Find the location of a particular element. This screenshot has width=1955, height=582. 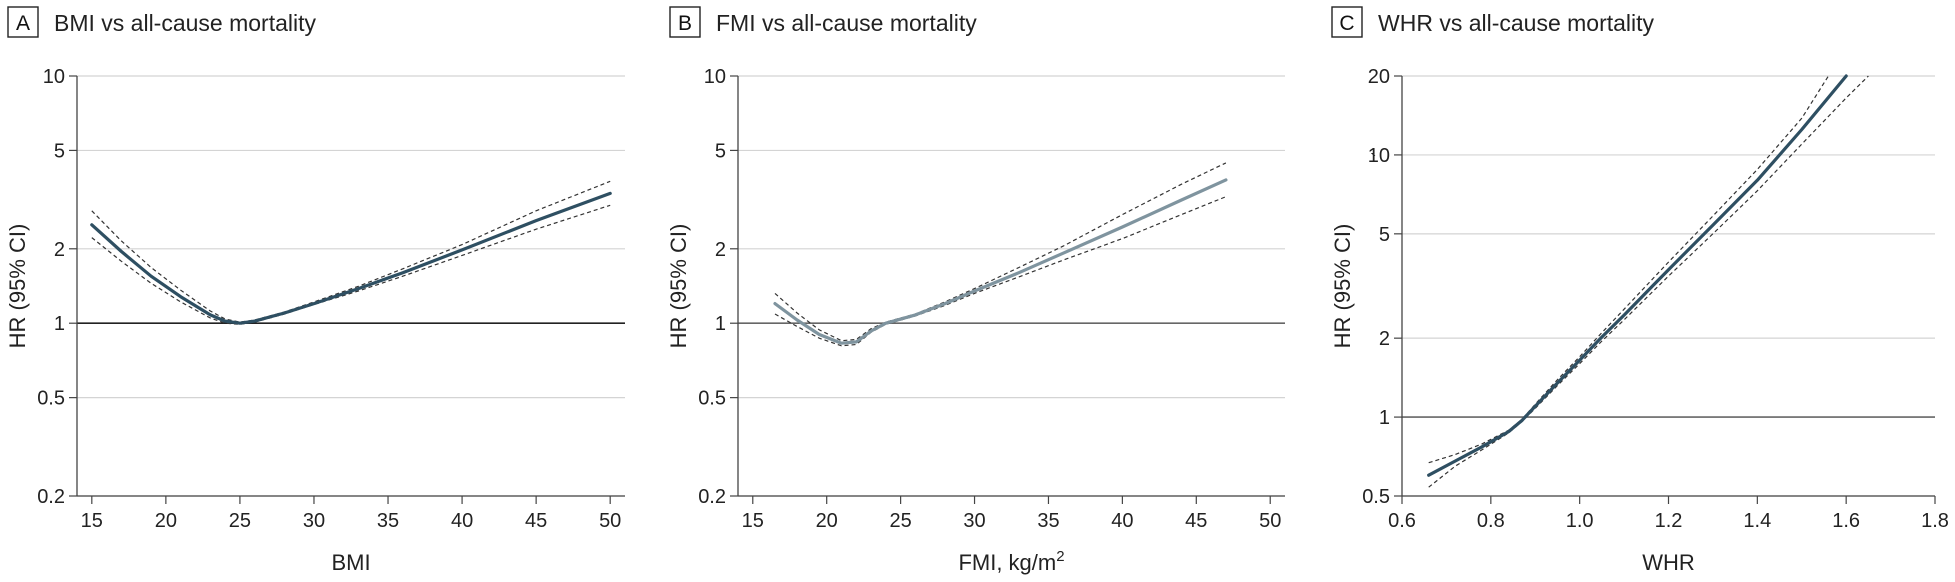

x-axis-label-superscript: 2 is located at coordinates (1060, 556).